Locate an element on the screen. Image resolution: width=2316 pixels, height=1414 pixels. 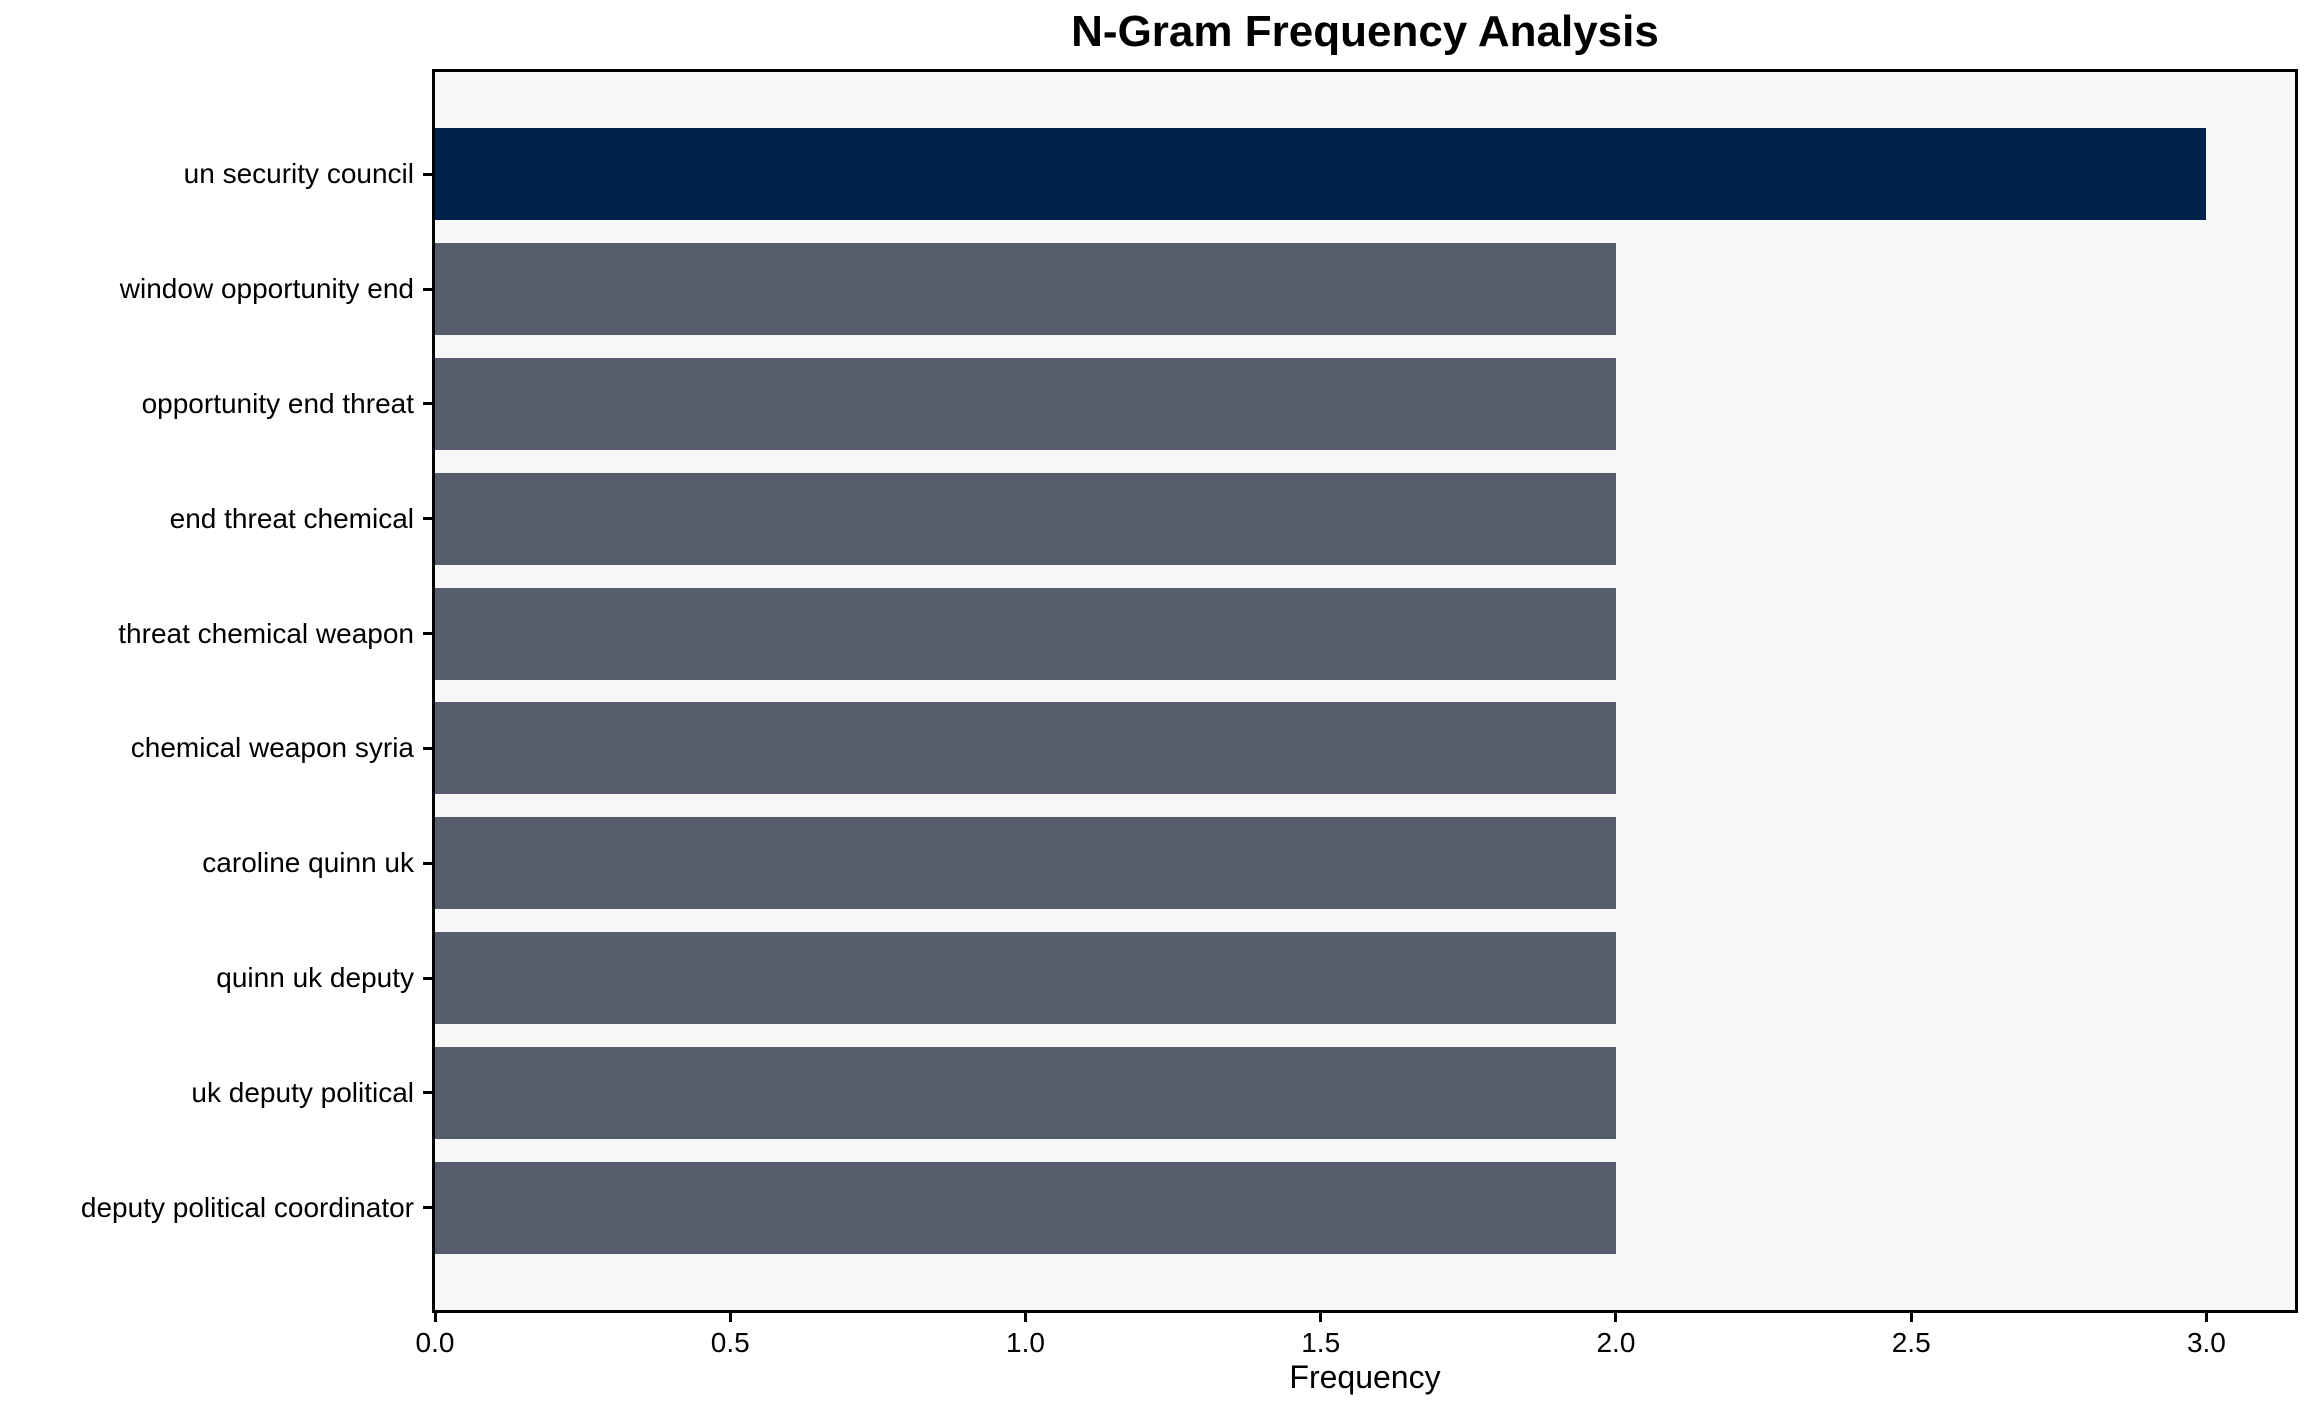
x-tick-label: 1.0 is located at coordinates (1025, 1342).